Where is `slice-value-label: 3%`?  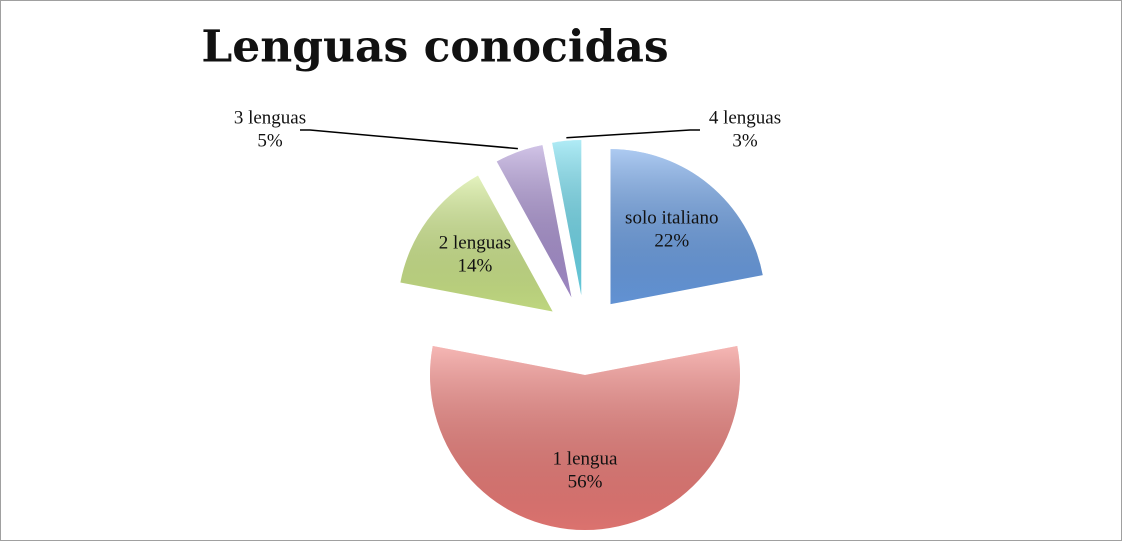
slice-value-label: 3% is located at coordinates (745, 140).